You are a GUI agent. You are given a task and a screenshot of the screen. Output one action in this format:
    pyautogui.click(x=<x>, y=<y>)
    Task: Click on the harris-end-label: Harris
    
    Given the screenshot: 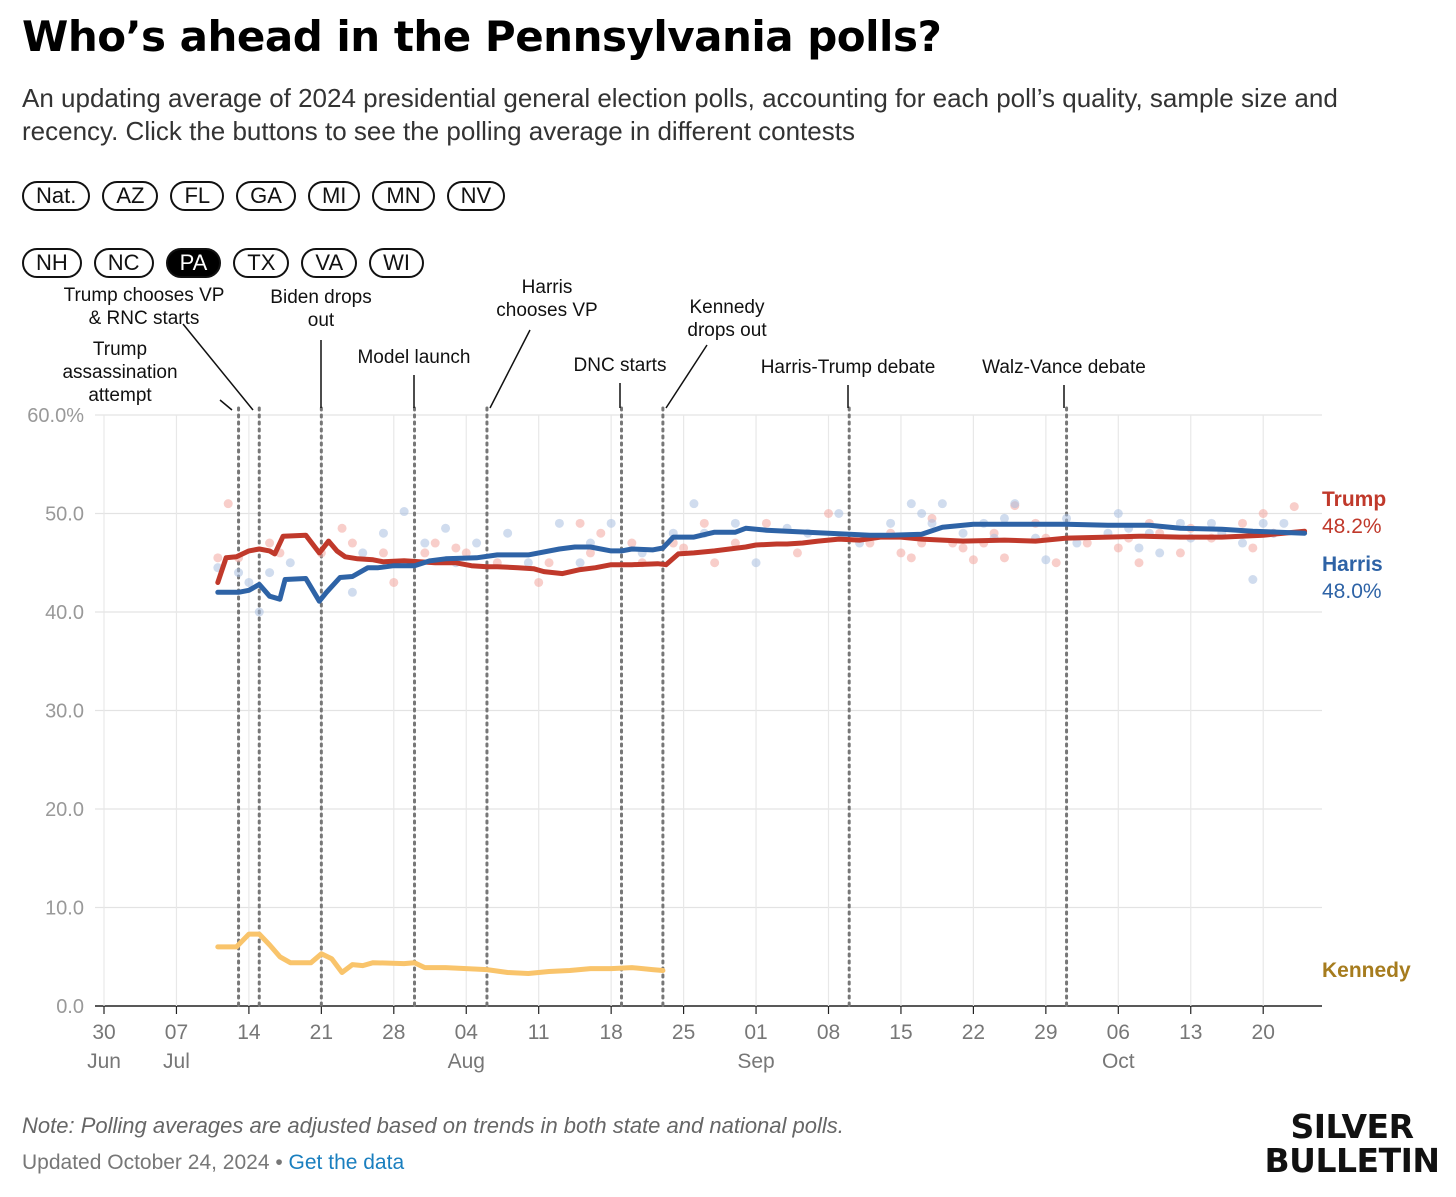 What is the action you would take?
    pyautogui.click(x=1352, y=564)
    